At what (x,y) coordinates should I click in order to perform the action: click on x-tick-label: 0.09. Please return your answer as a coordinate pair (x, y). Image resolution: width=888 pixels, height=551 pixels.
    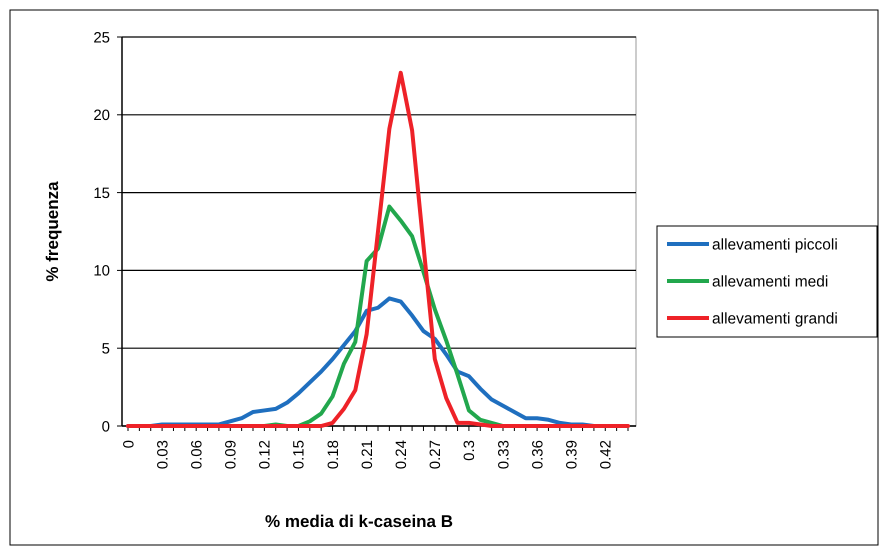
    Looking at the image, I should click on (231, 455).